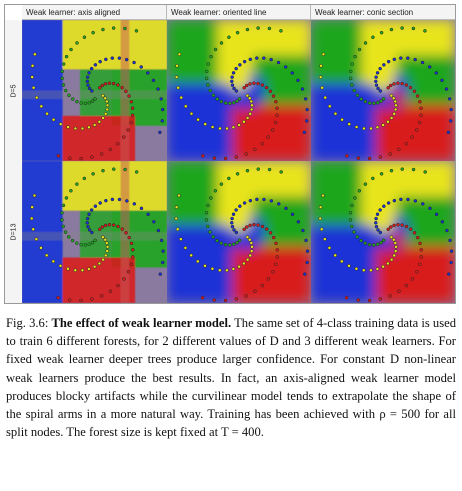  I want to click on column-title-oriented-line: Weak learner: oriented line, so click(239, 12).